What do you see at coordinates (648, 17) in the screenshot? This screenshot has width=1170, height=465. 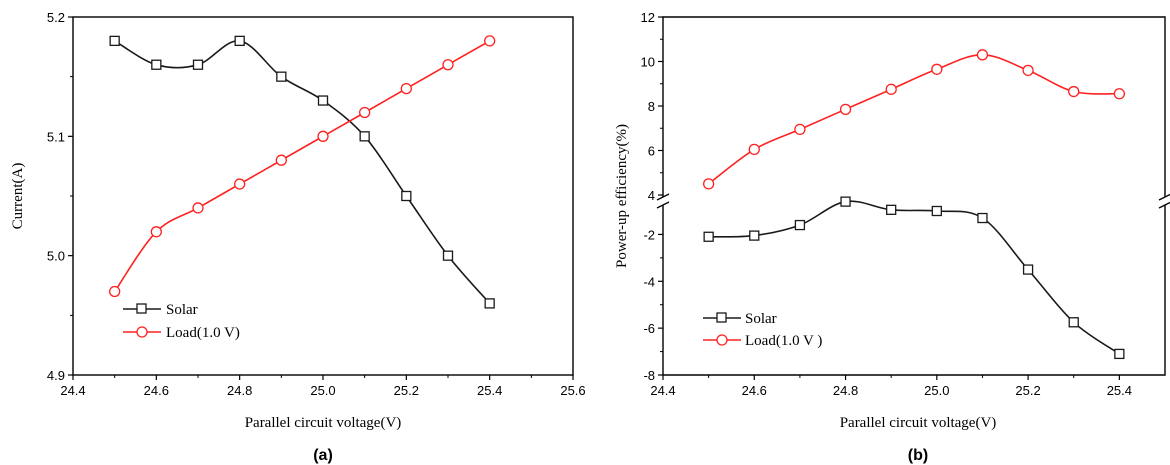 I see `y-tick-label: 12` at bounding box center [648, 17].